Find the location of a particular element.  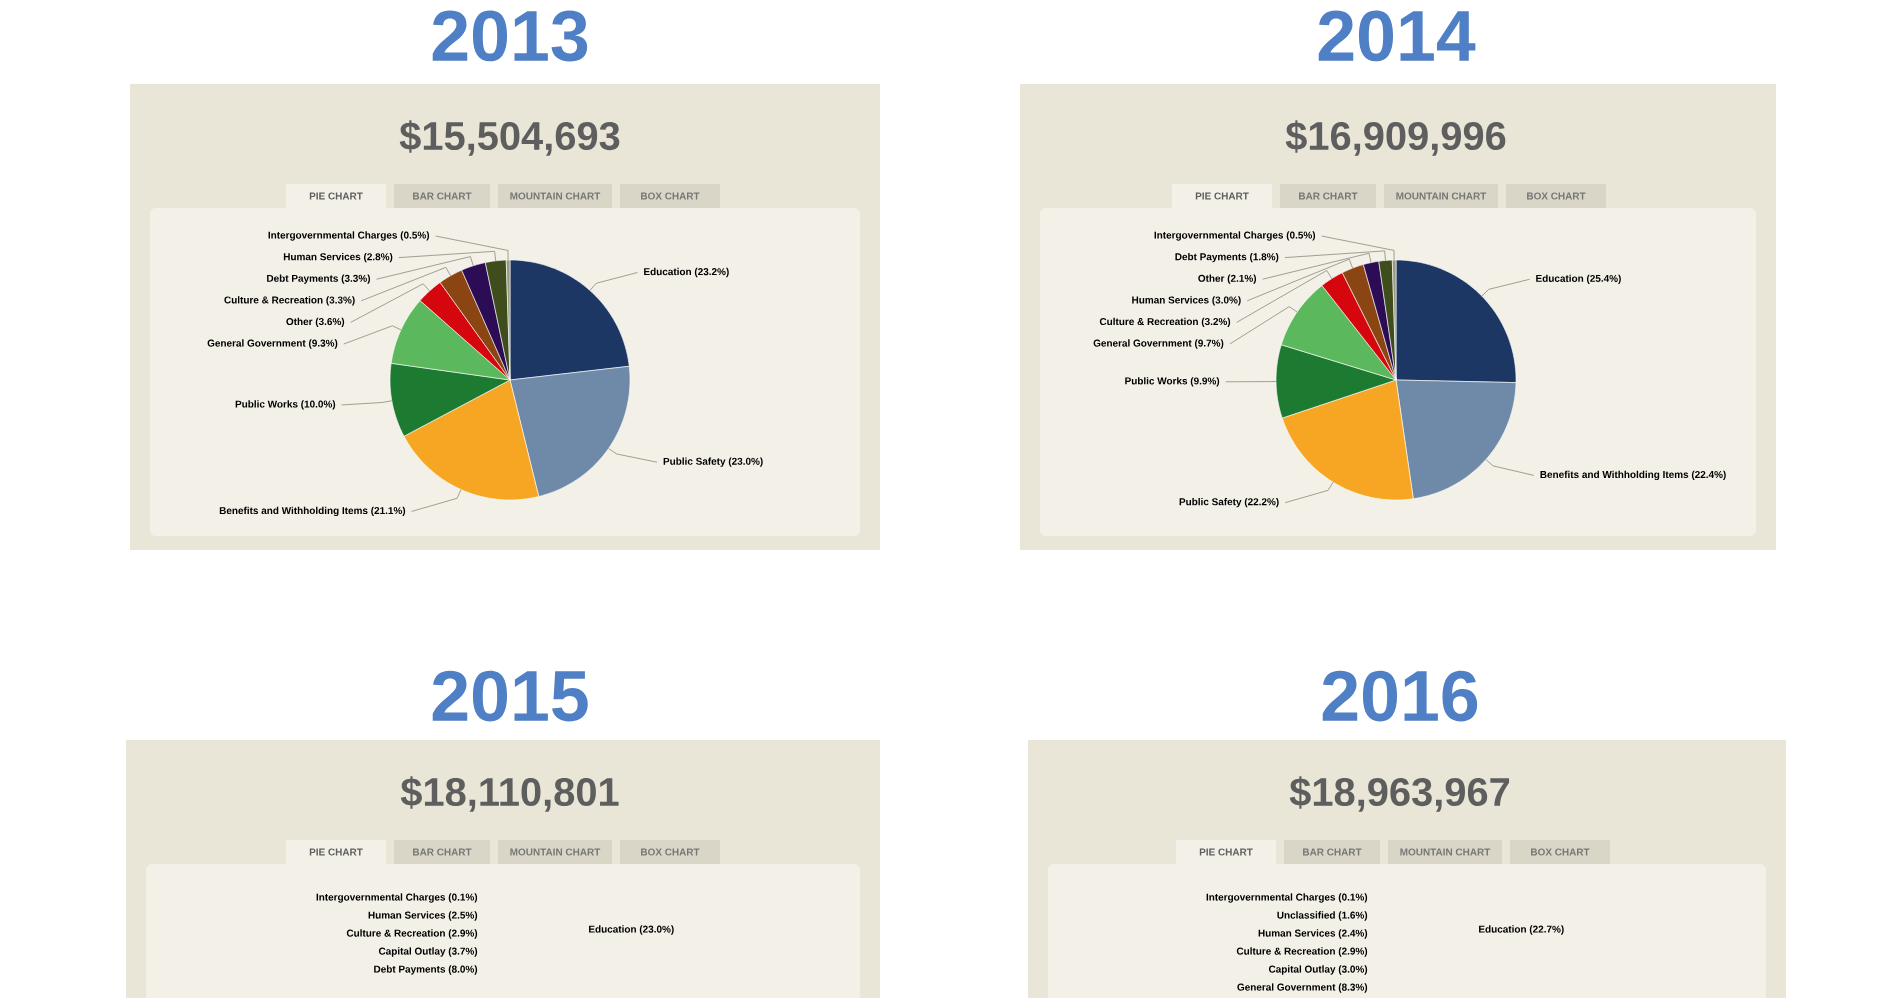

text: 2015 is located at coordinates (510, 696).